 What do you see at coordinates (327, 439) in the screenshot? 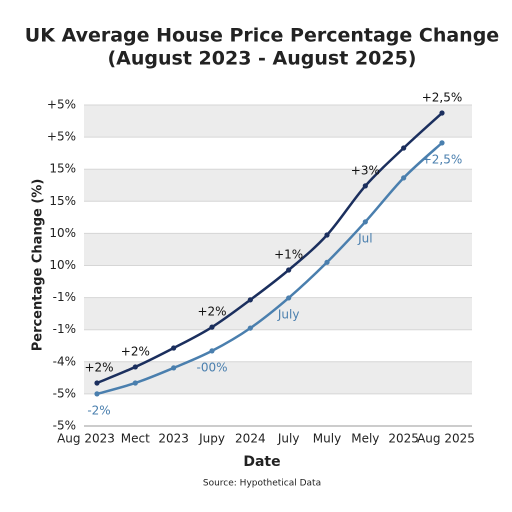
I see `x-tick-label: Muly` at bounding box center [327, 439].